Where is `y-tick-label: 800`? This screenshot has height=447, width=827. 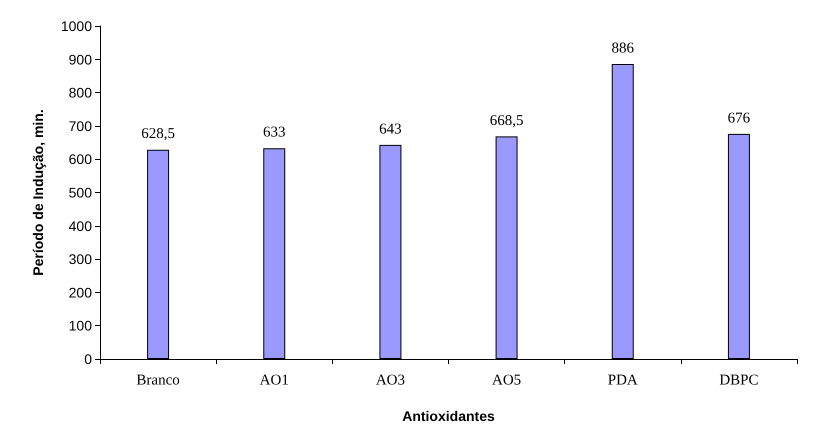
y-tick-label: 800 is located at coordinates (80, 92).